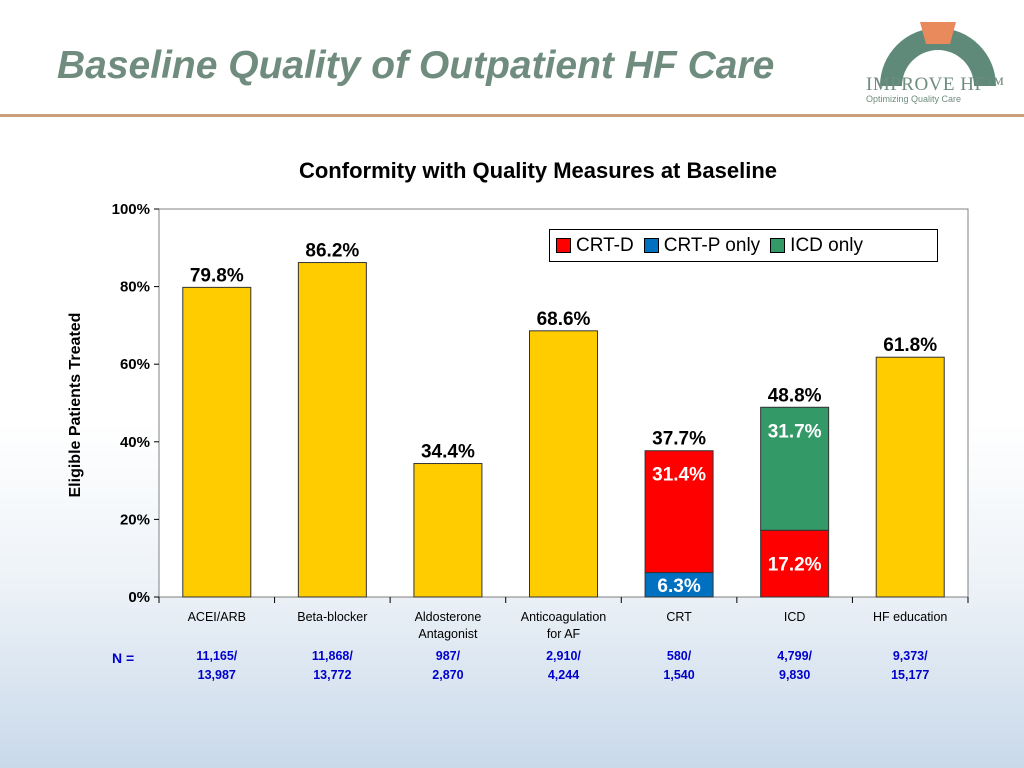 The height and width of the screenshot is (768, 1024). I want to click on slide-title: Baseline Quality of Outpatient HF Care, so click(416, 65).